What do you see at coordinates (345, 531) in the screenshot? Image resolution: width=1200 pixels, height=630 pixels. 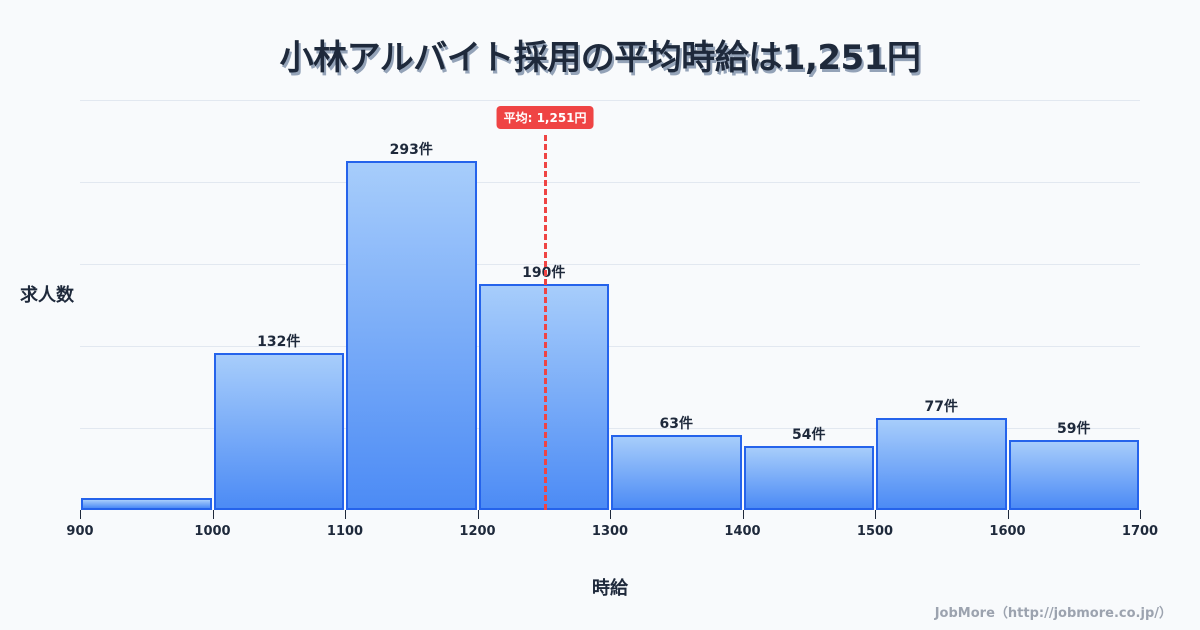 I see `x-tick-label: 1100` at bounding box center [345, 531].